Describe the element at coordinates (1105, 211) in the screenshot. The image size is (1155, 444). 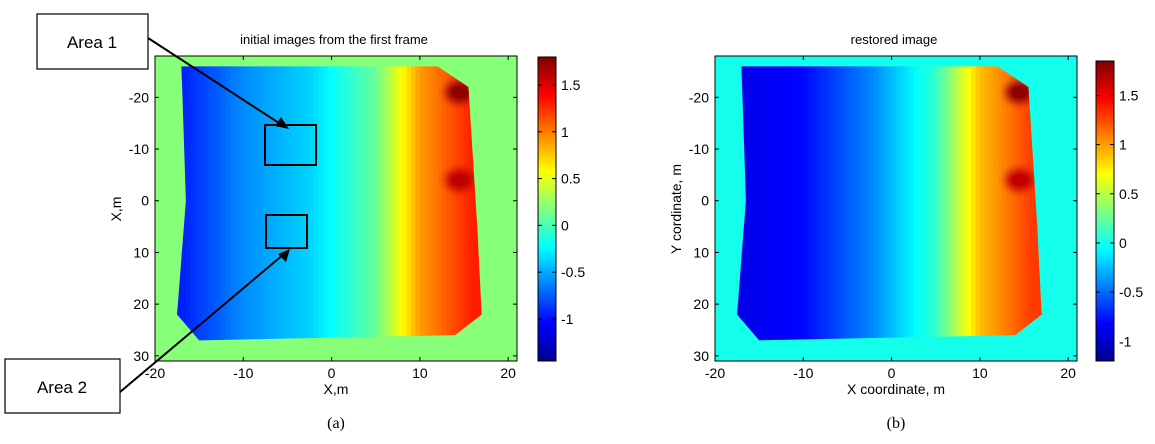
I see `panel-b-colorbar` at that location.